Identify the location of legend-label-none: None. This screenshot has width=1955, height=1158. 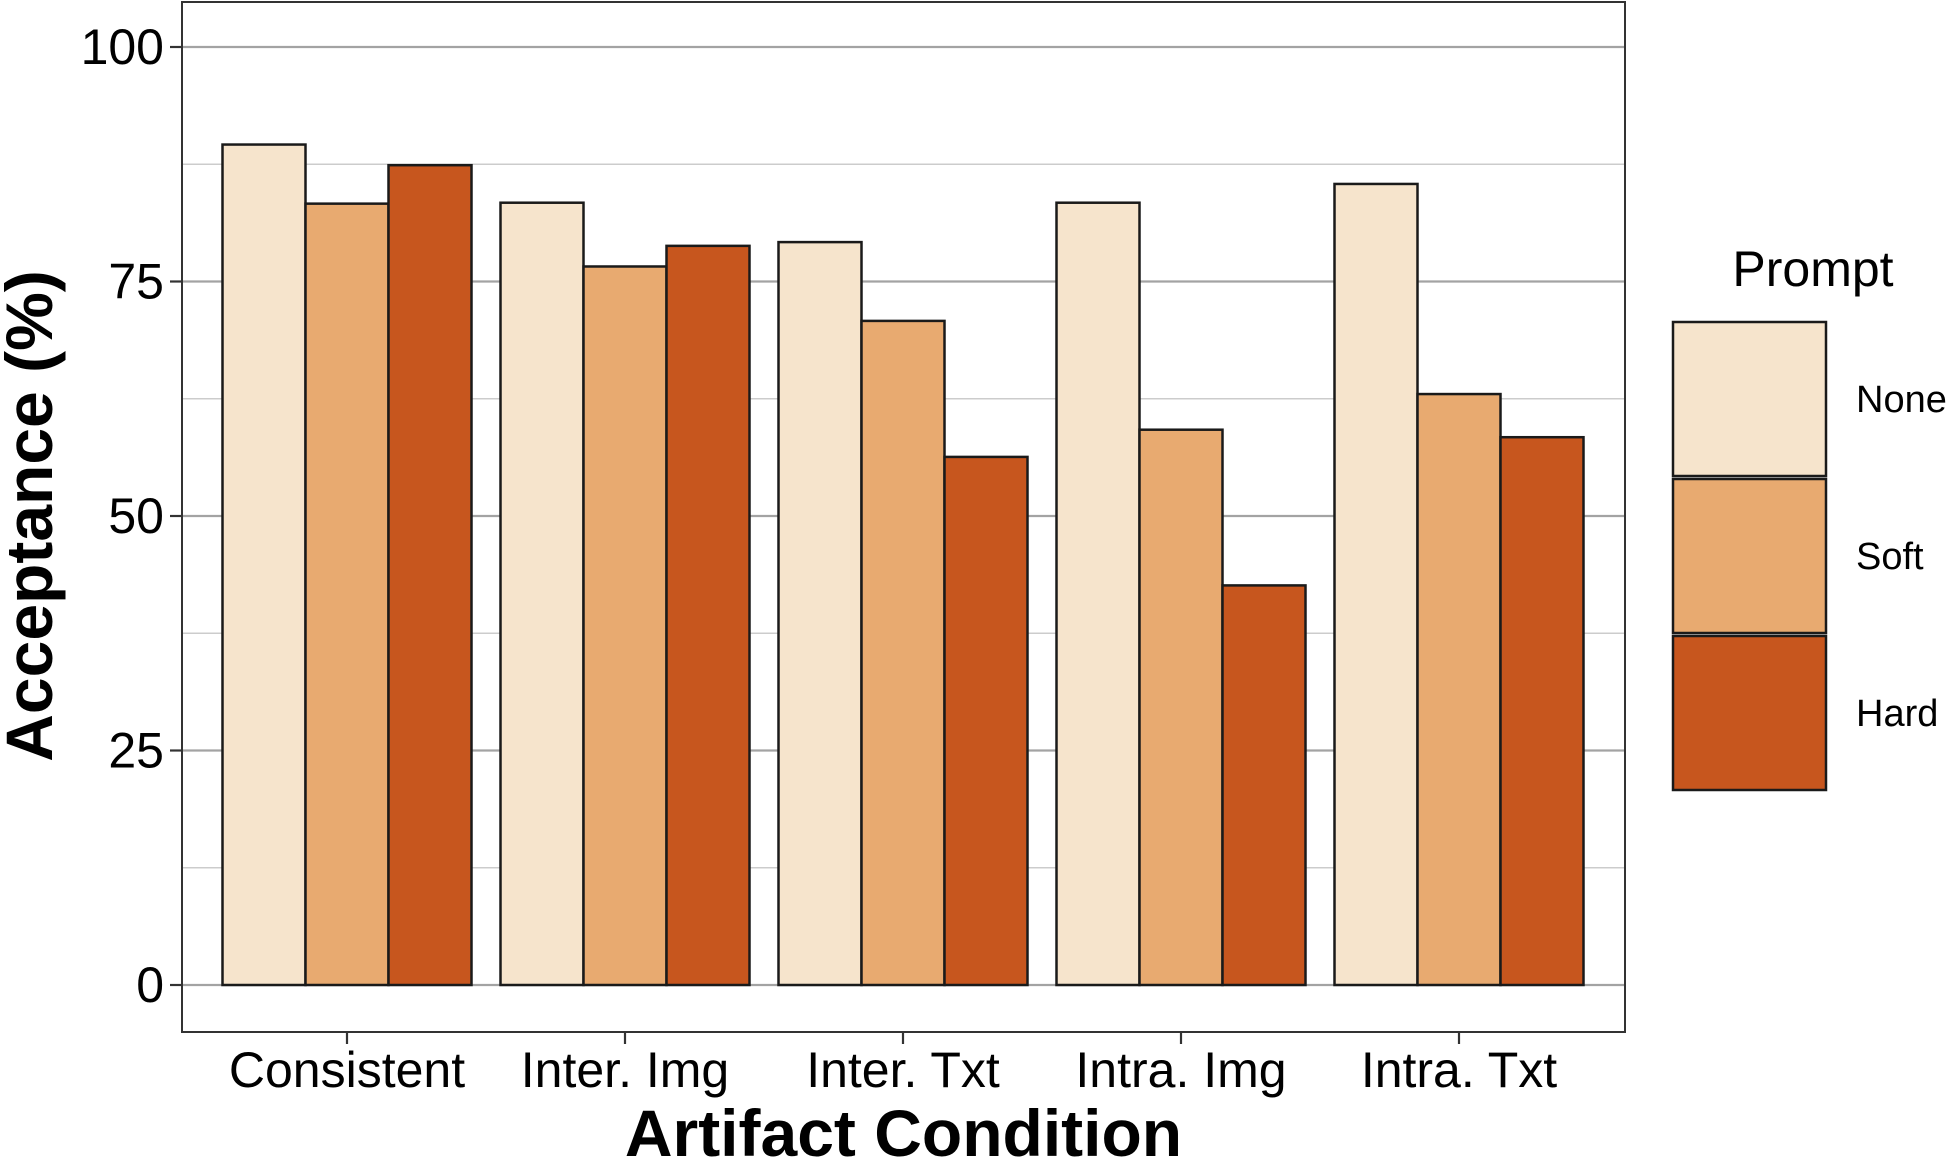
(1901, 400).